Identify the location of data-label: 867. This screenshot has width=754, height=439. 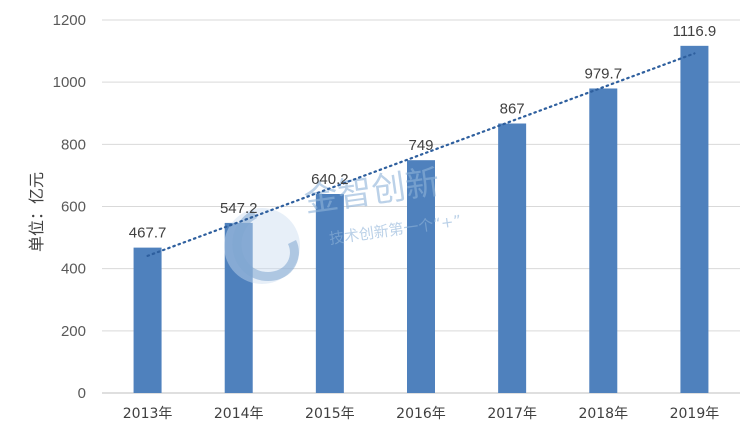
(512, 109).